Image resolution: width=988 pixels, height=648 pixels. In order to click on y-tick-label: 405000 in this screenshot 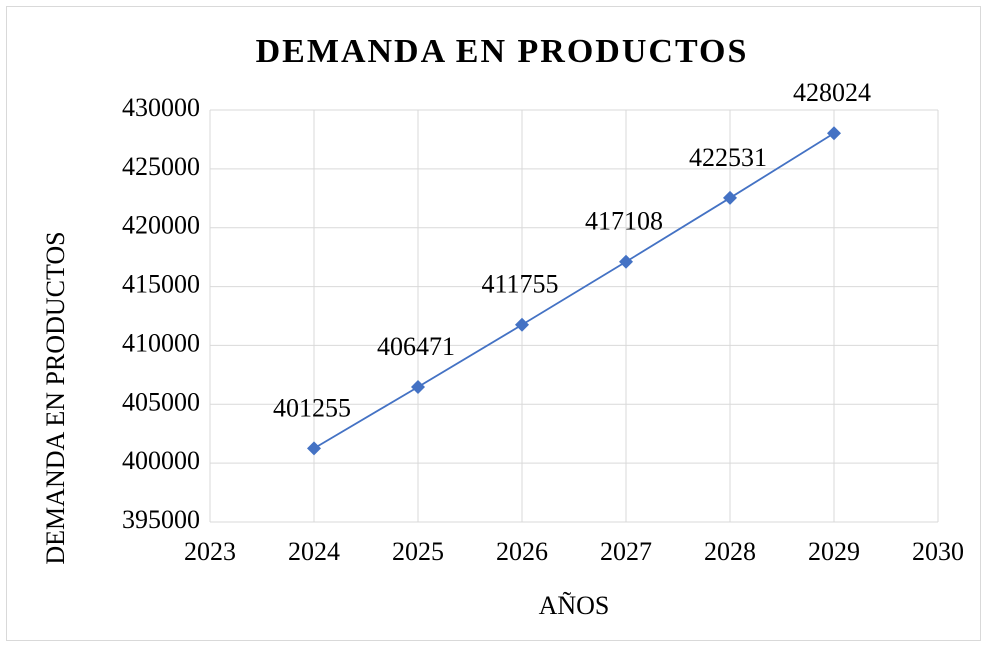, I will do `click(161, 401)`.